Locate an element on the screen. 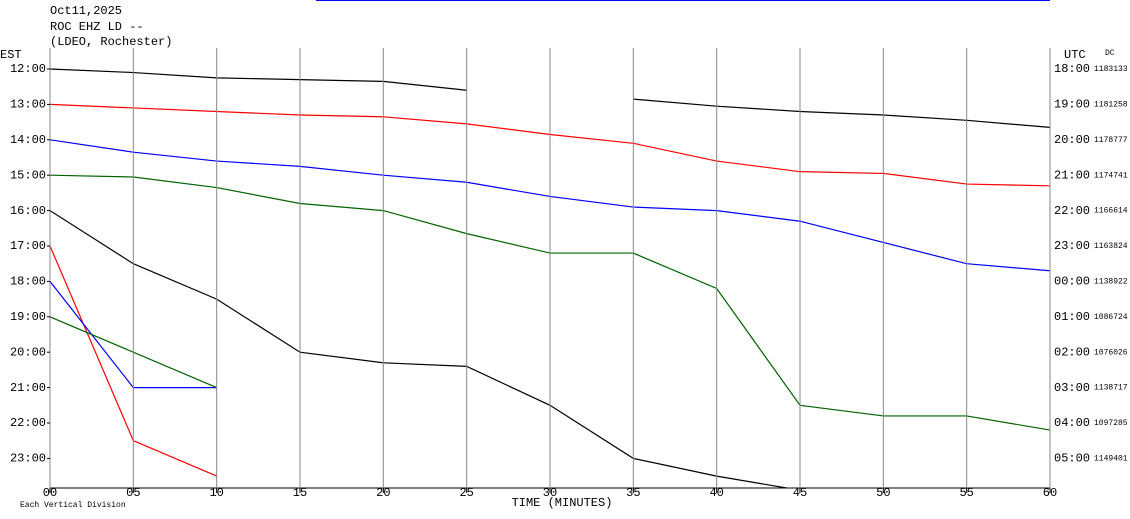  dc-value: 1086724 is located at coordinates (1111, 317).